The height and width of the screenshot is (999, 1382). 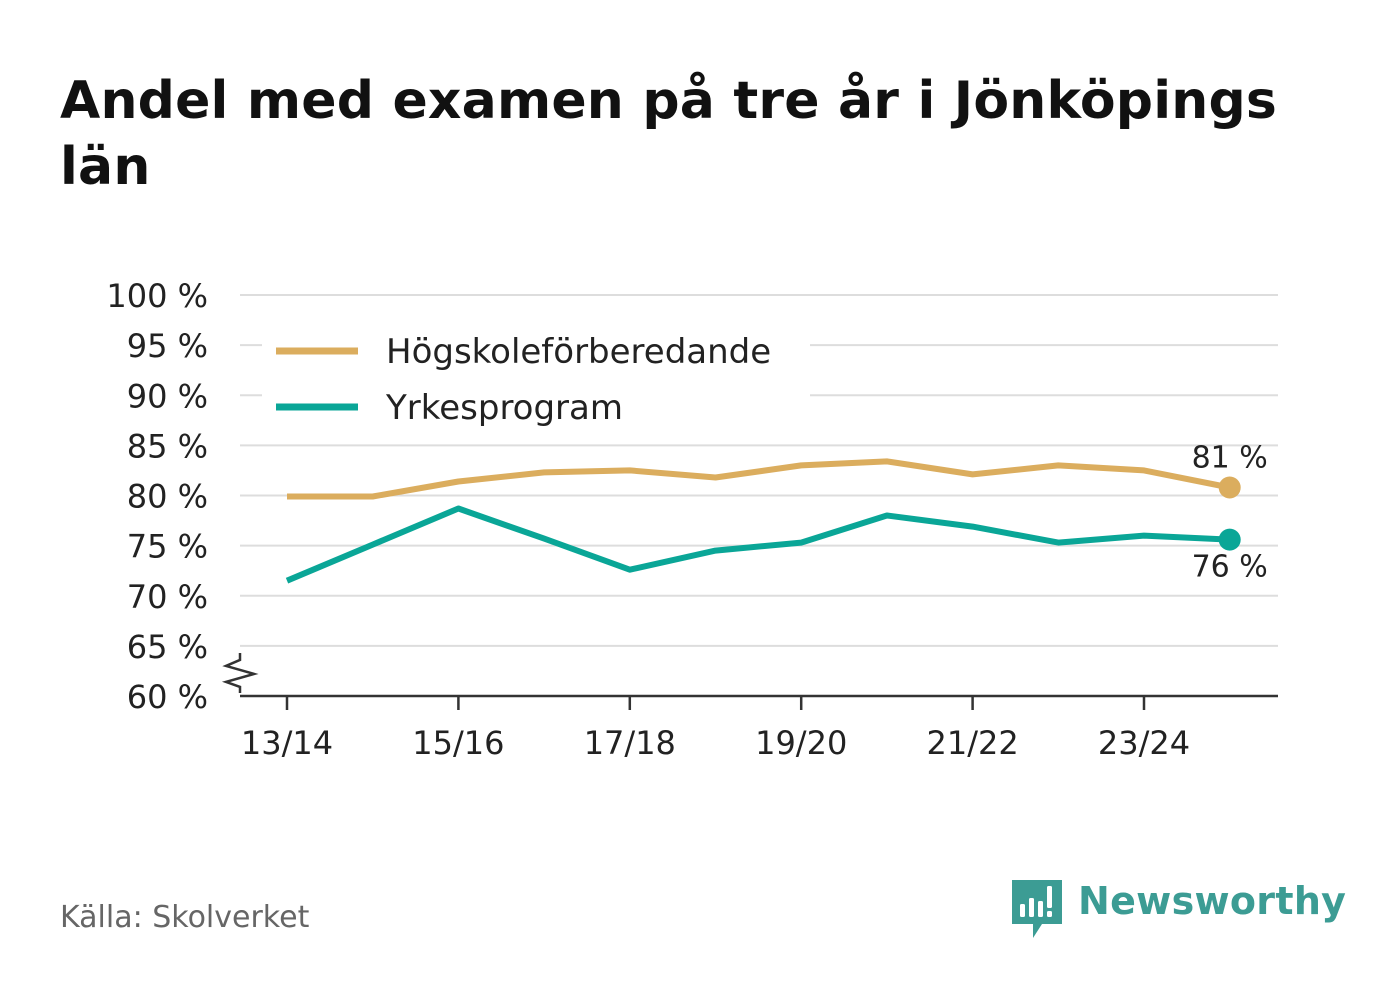 I want to click on end-value-label: 76 %, so click(x=1230, y=567).